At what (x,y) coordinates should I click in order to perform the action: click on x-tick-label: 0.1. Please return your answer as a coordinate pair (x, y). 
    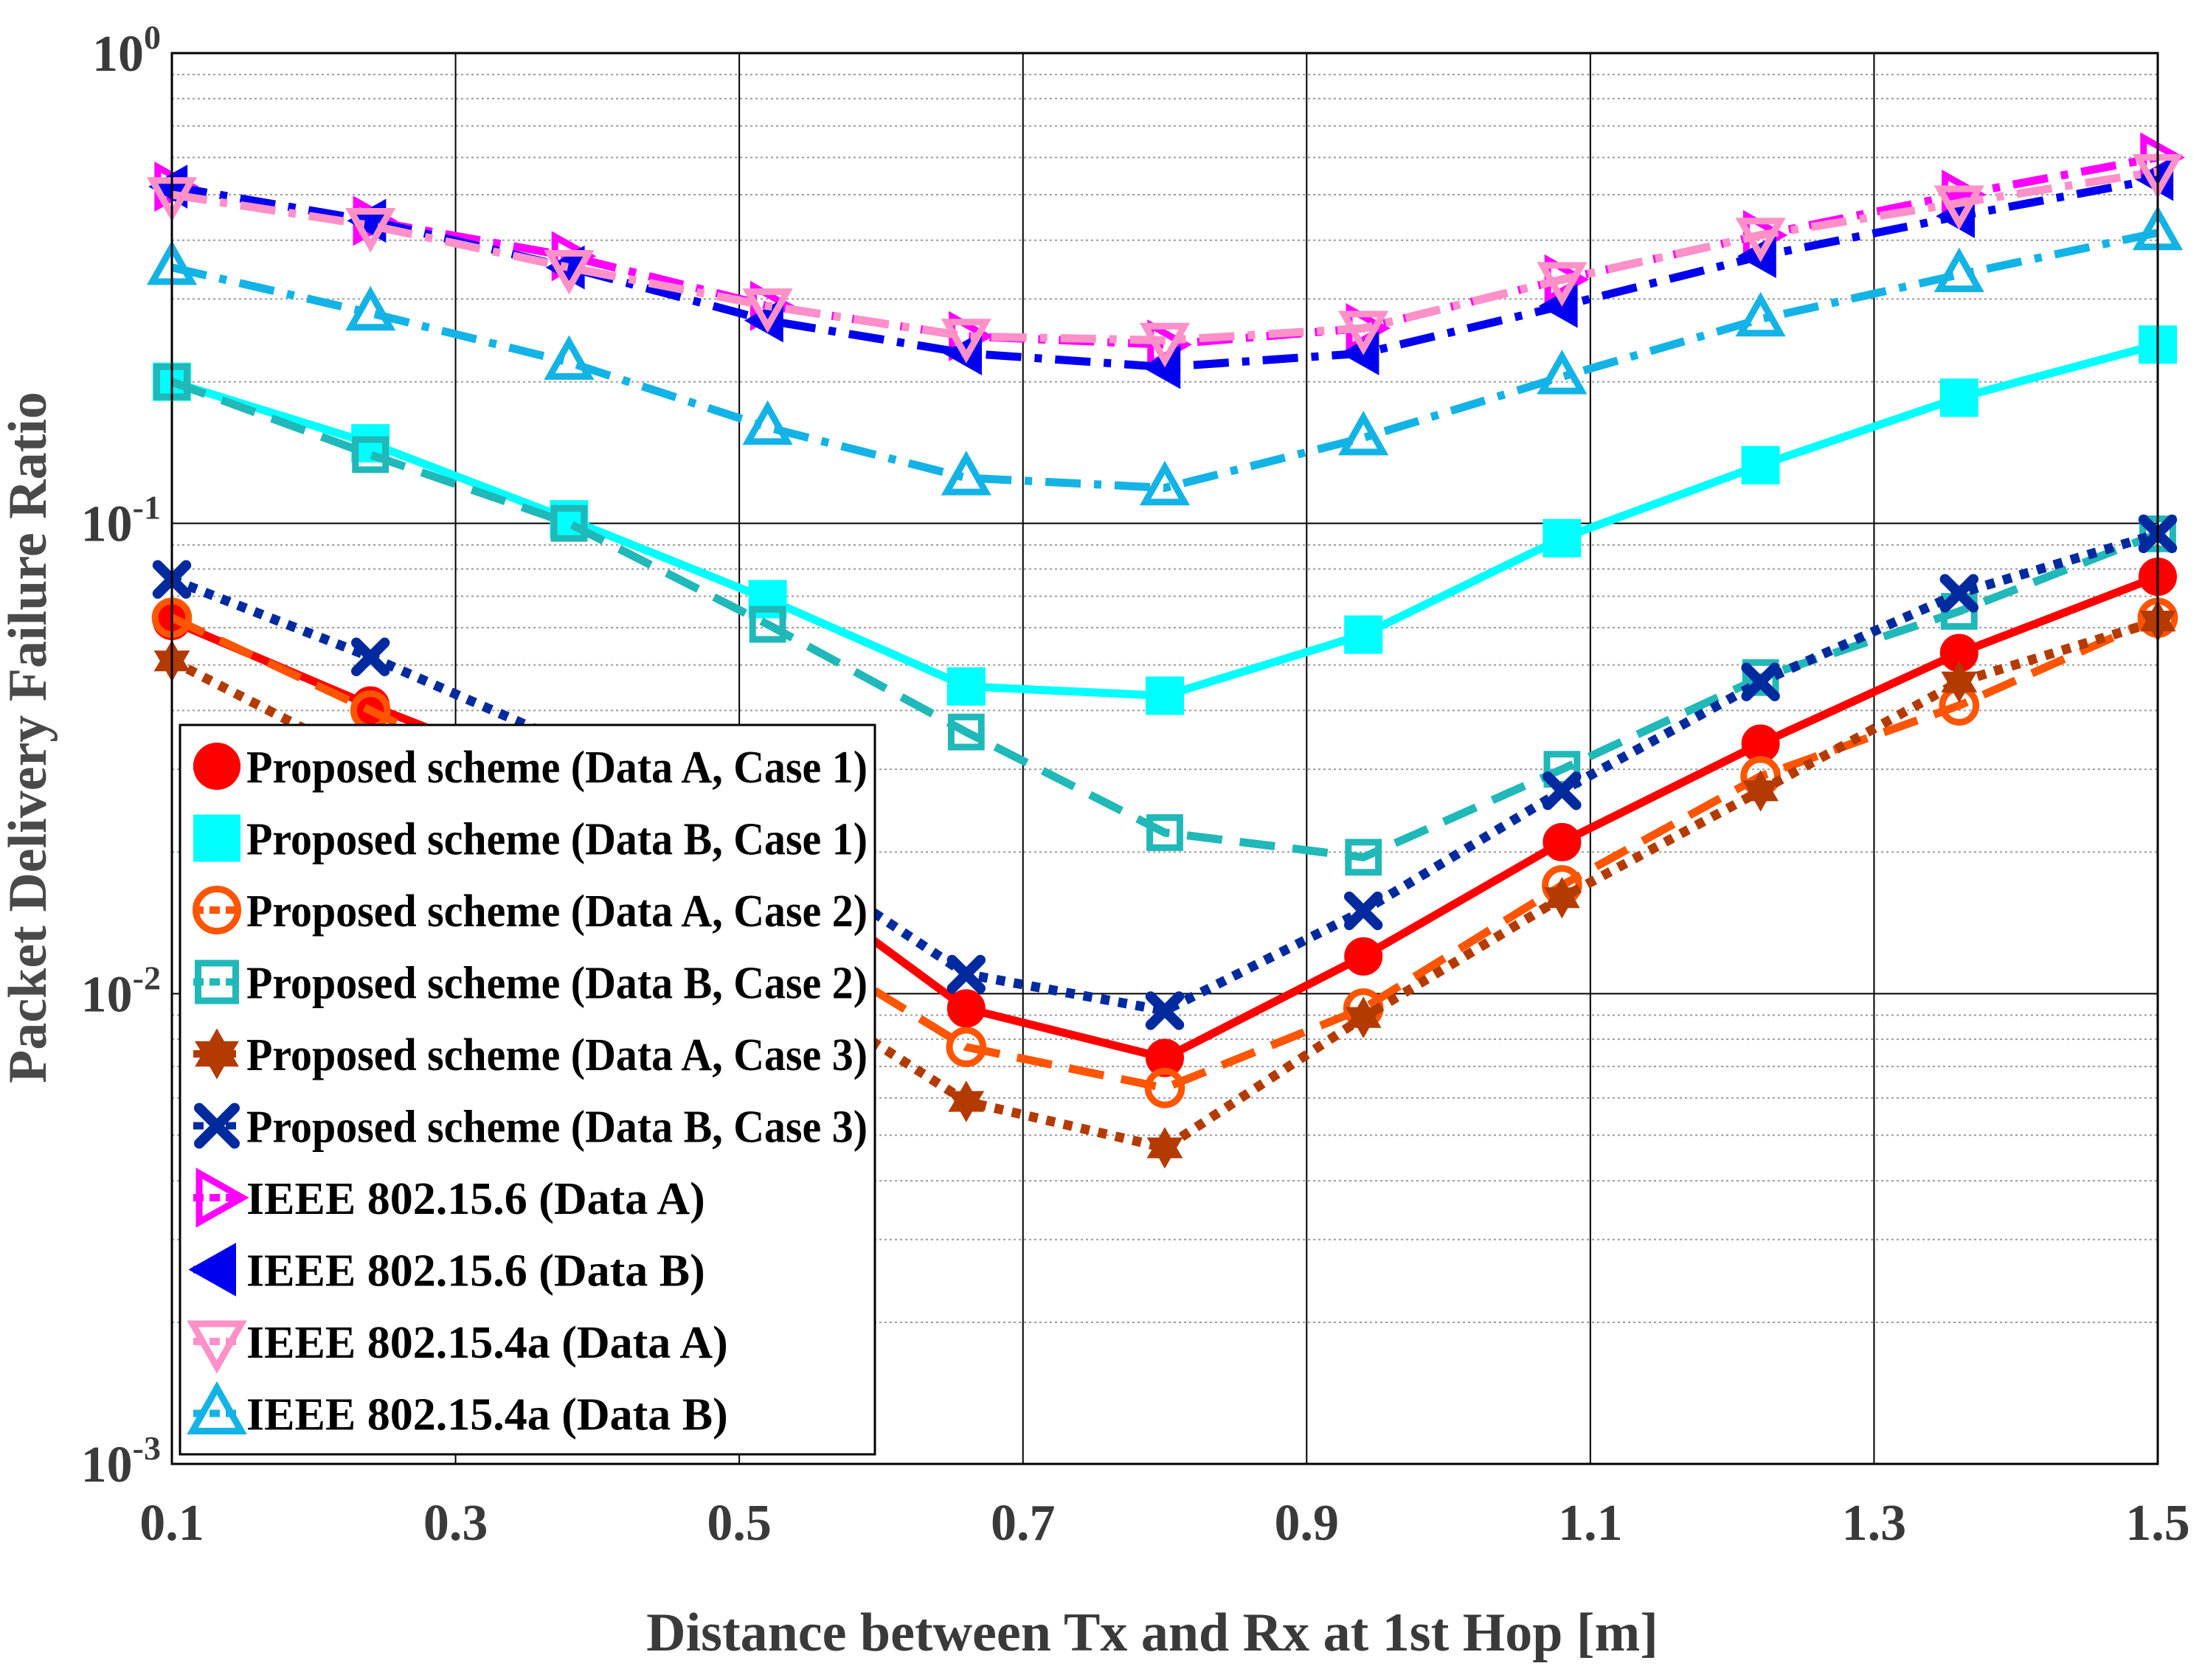
    Looking at the image, I should click on (171, 1524).